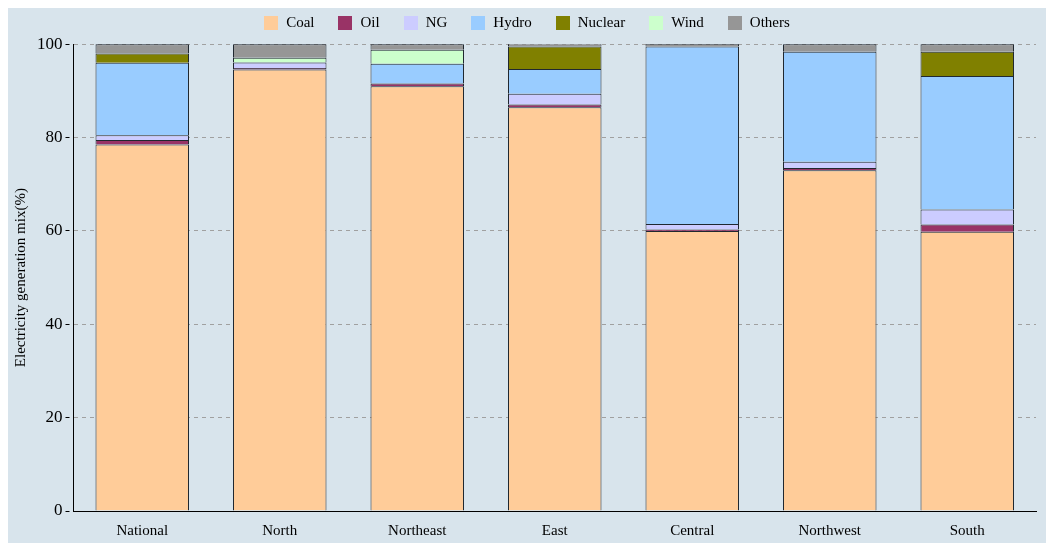 The image size is (1054, 556). What do you see at coordinates (769, 22) in the screenshot?
I see `legend-label: Others` at bounding box center [769, 22].